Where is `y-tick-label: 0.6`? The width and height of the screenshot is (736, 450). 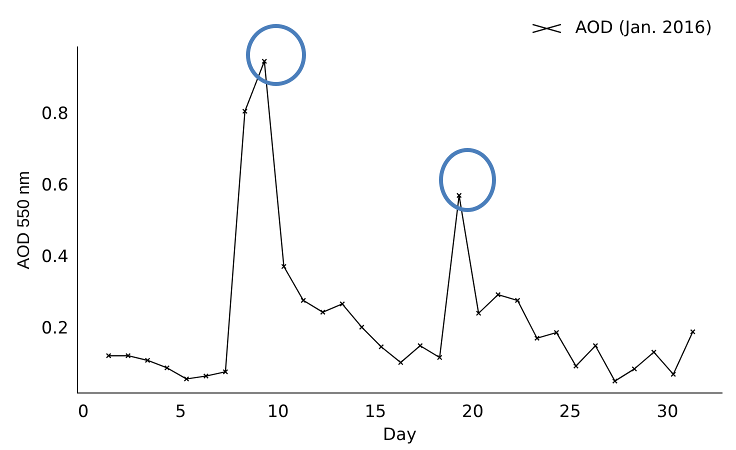 y-tick-label: 0.6 is located at coordinates (54, 186).